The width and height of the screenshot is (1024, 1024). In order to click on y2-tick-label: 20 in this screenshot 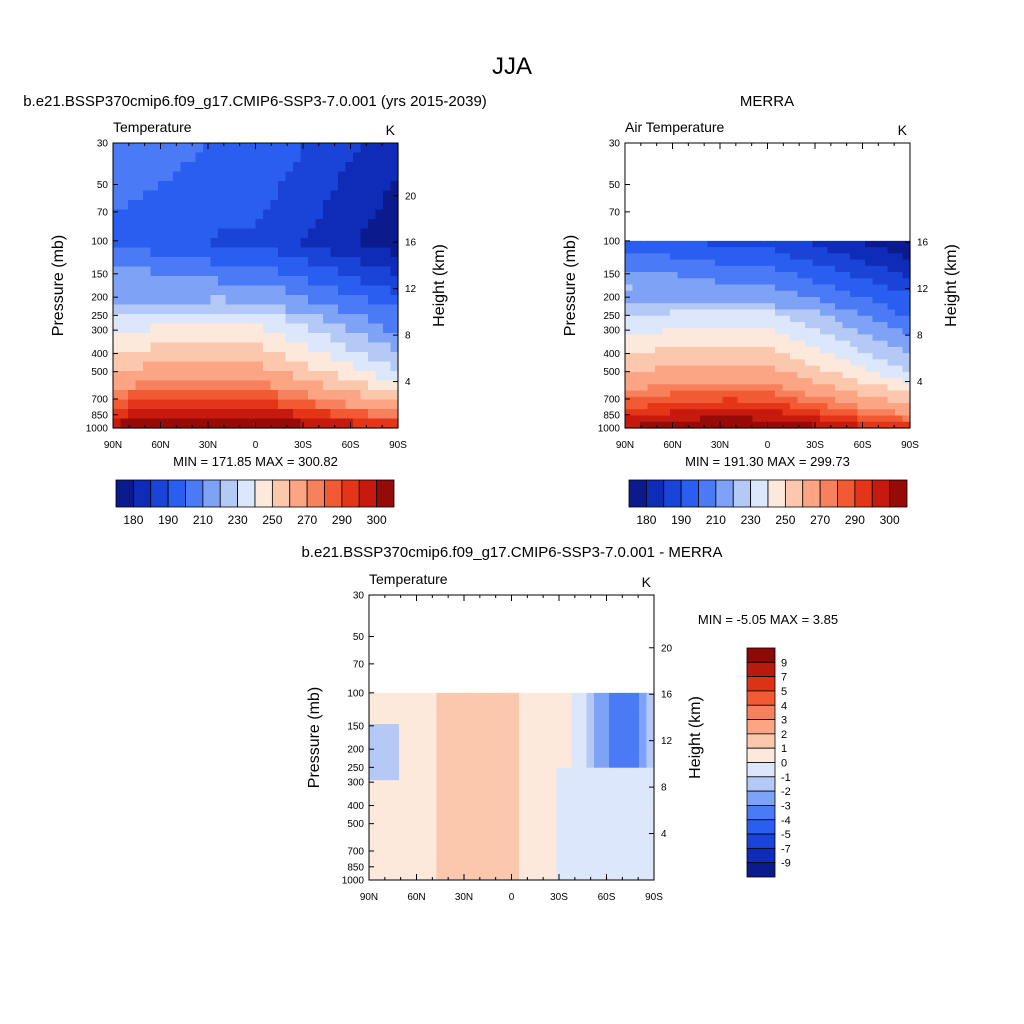, I will do `click(411, 196)`.